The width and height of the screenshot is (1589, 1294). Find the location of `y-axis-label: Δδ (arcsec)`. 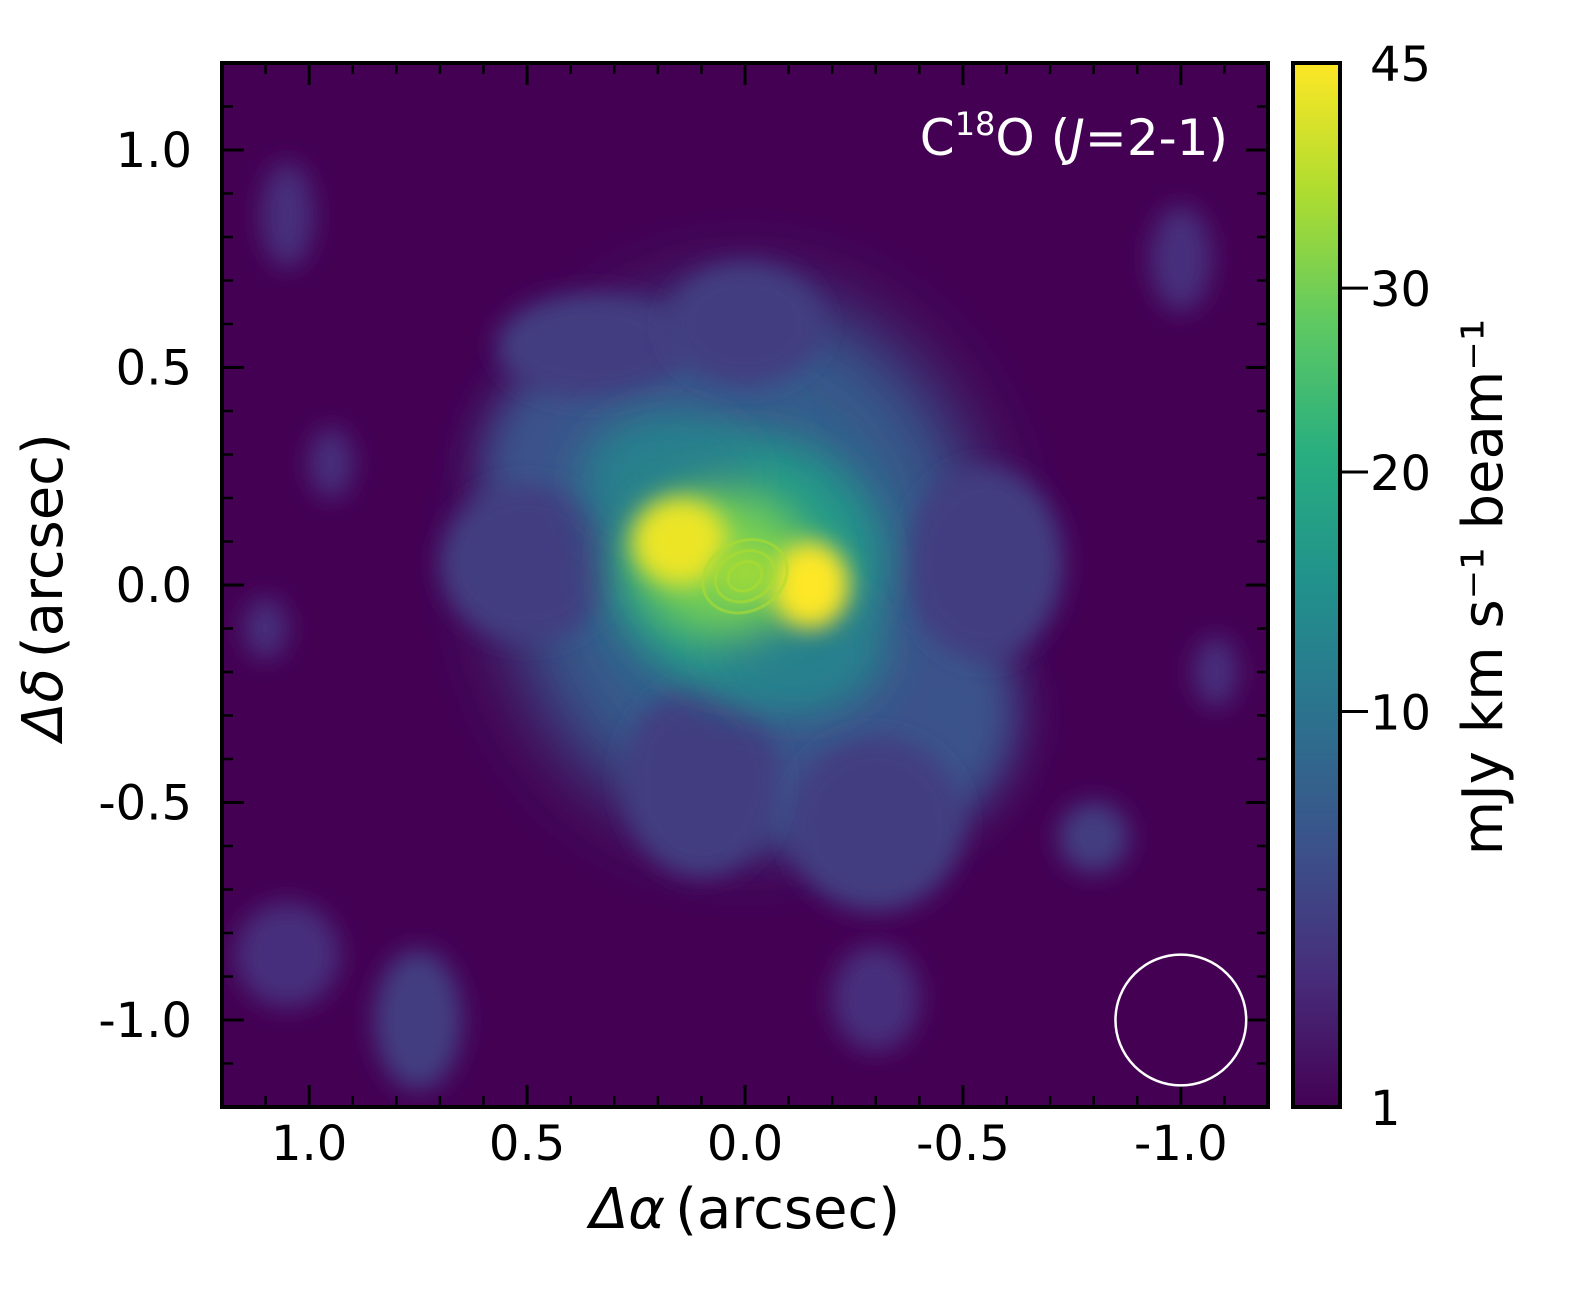

y-axis-label: Δδ (arcsec) is located at coordinates (43, 589).